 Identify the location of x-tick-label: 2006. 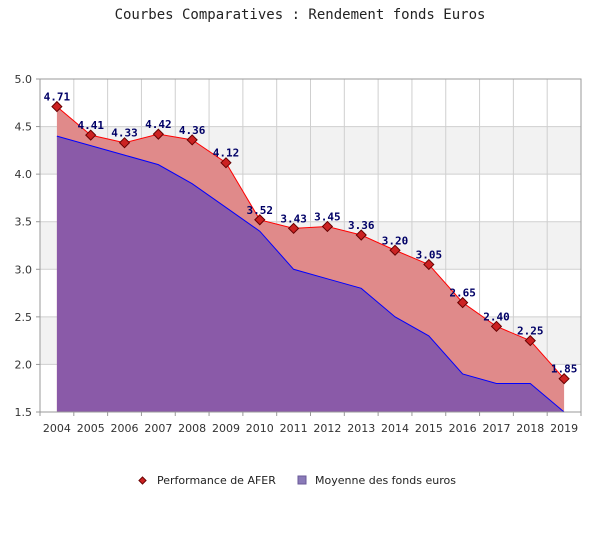
(125, 428).